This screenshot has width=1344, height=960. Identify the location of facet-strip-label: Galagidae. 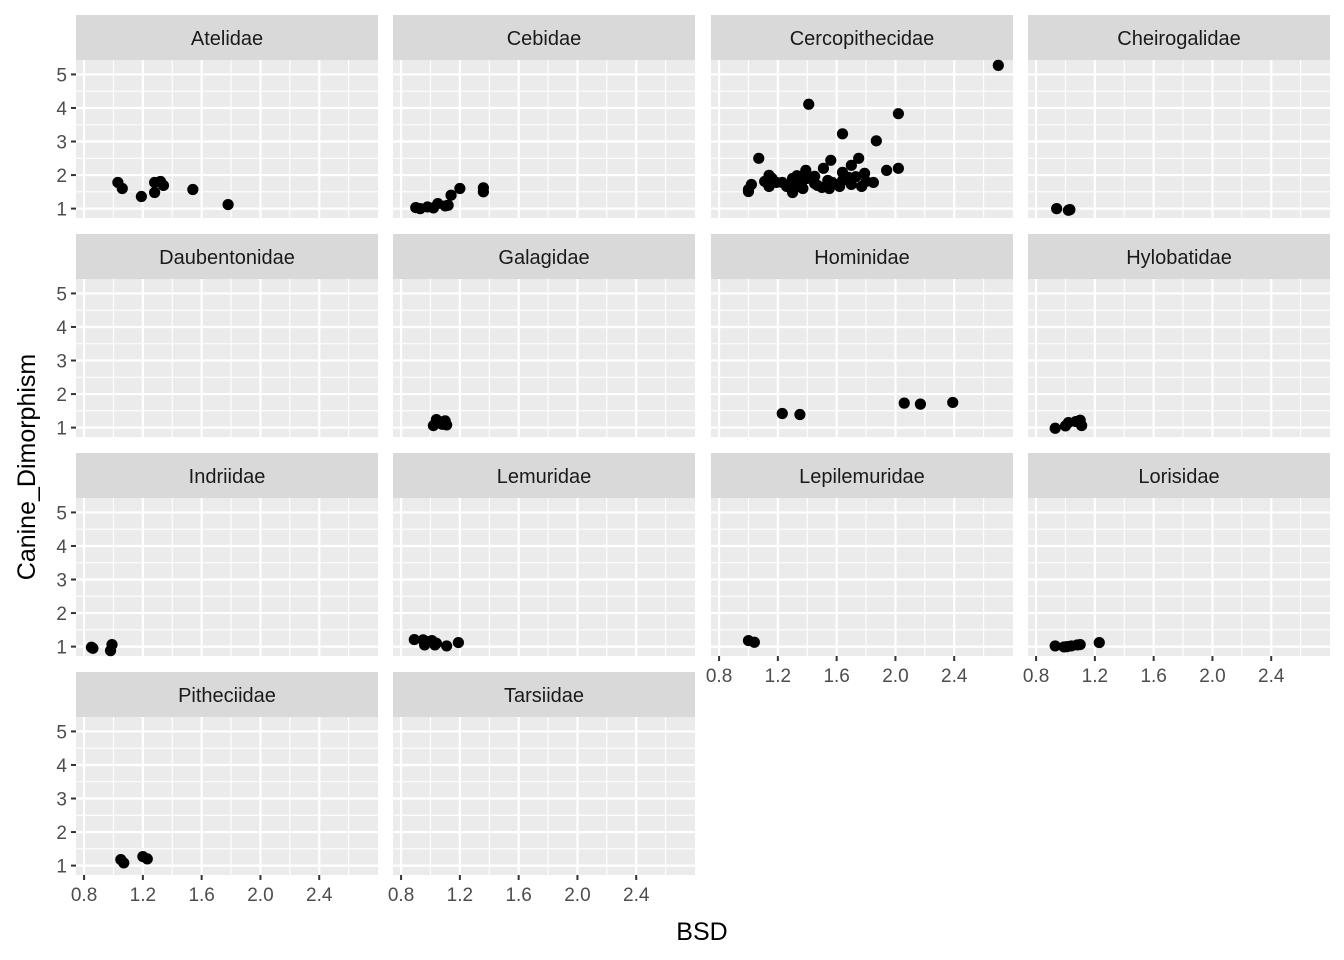
(543, 258).